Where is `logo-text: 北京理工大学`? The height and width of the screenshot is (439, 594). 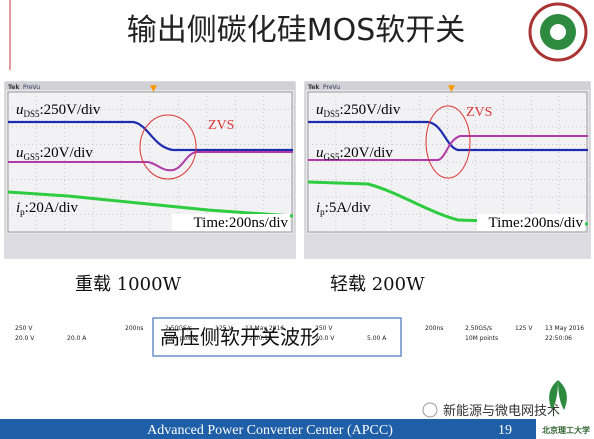 logo-text: 北京理工大学 is located at coordinates (566, 430).